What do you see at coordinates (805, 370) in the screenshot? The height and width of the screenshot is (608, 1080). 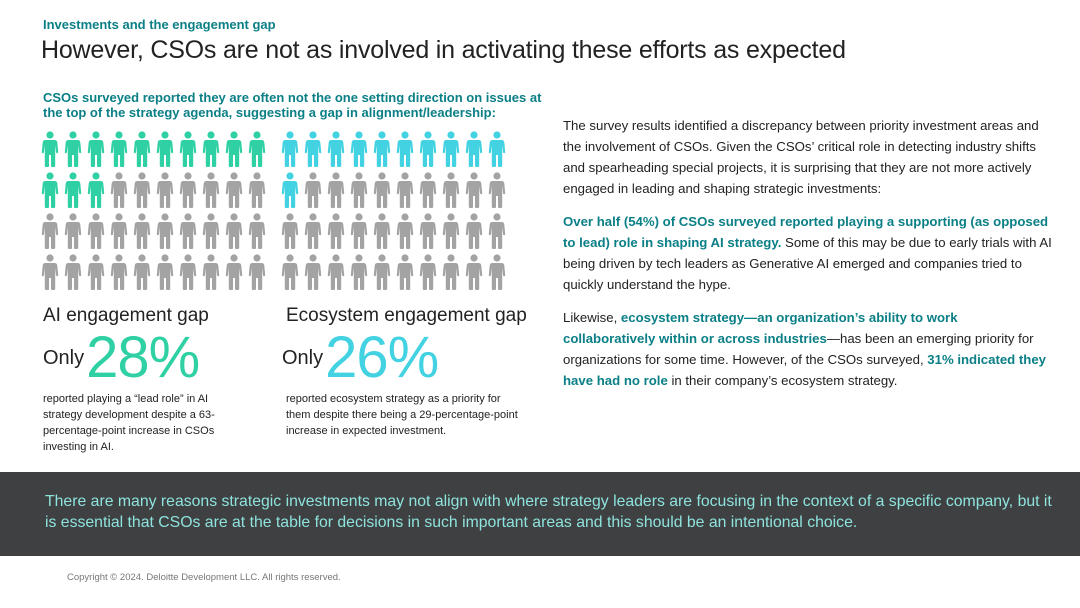 I see `no-role-highlight: 31% indicated they have had no role` at bounding box center [805, 370].